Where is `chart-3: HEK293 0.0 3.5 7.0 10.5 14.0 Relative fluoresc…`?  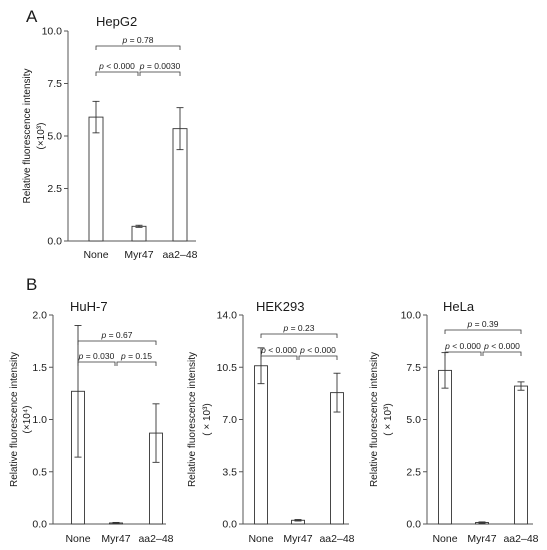 chart-3: HEK293 0.0 3.5 7.0 10.5 14.0 Relative fluoresc… is located at coordinates (271, 422).